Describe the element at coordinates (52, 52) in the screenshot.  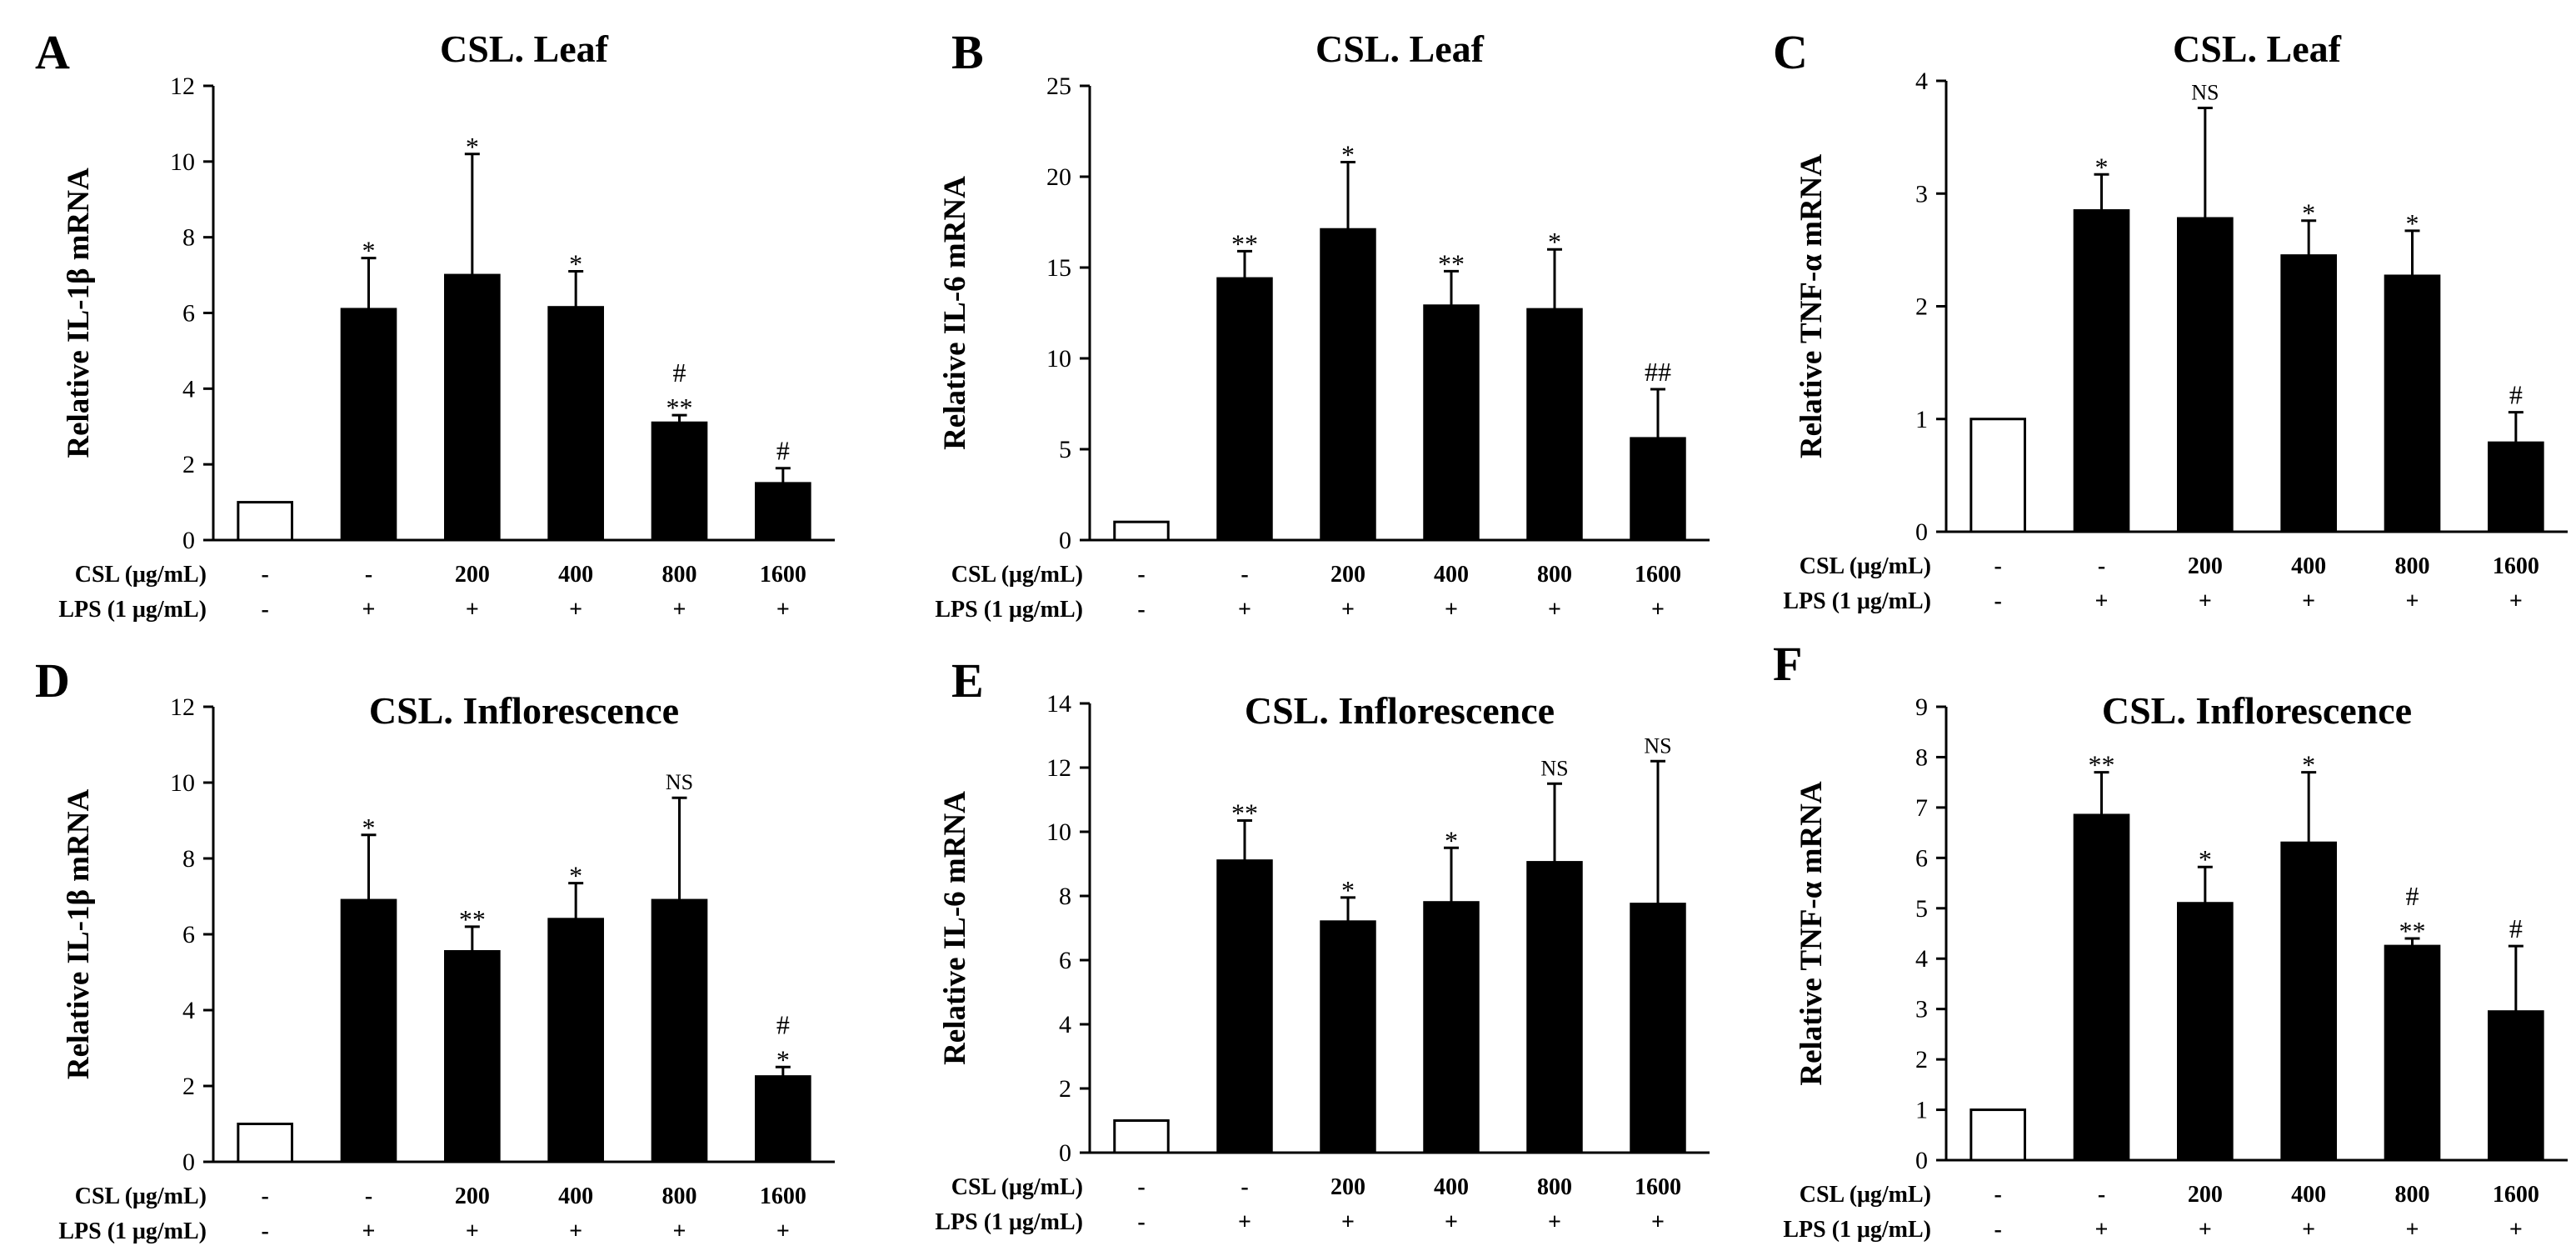
I see `panel-letter: A` at that location.